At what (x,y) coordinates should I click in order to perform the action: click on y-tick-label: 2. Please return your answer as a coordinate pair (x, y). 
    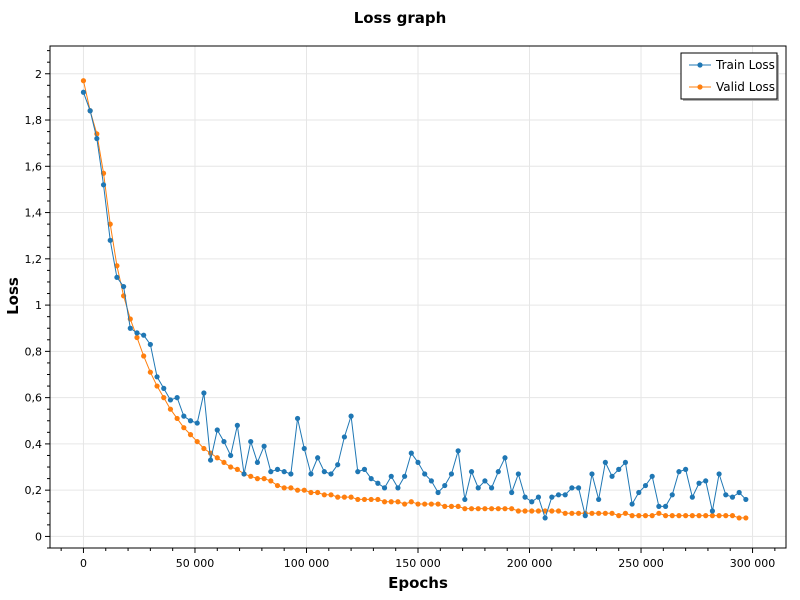
    Looking at the image, I should click on (38, 74).